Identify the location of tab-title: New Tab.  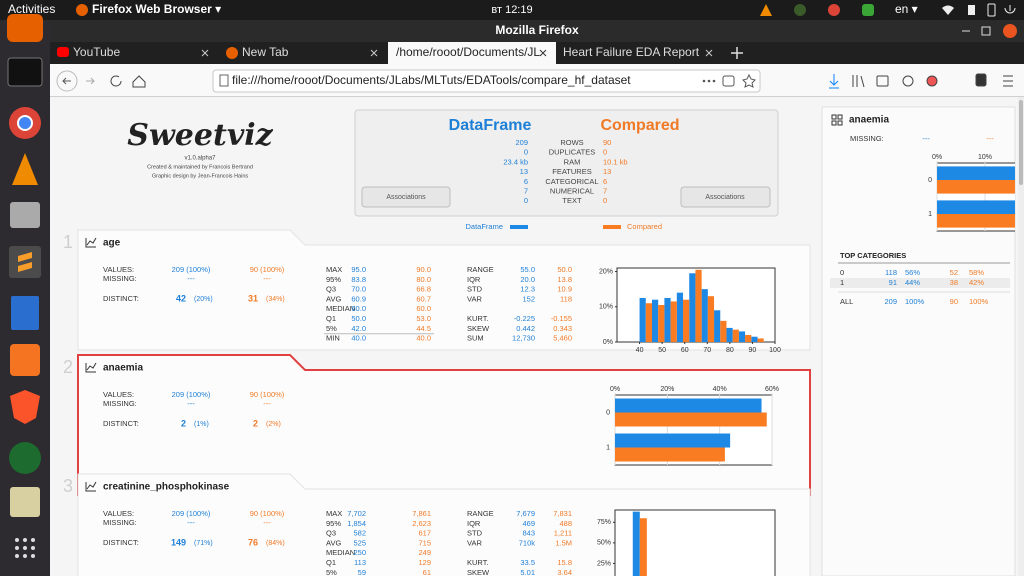
(265, 52).